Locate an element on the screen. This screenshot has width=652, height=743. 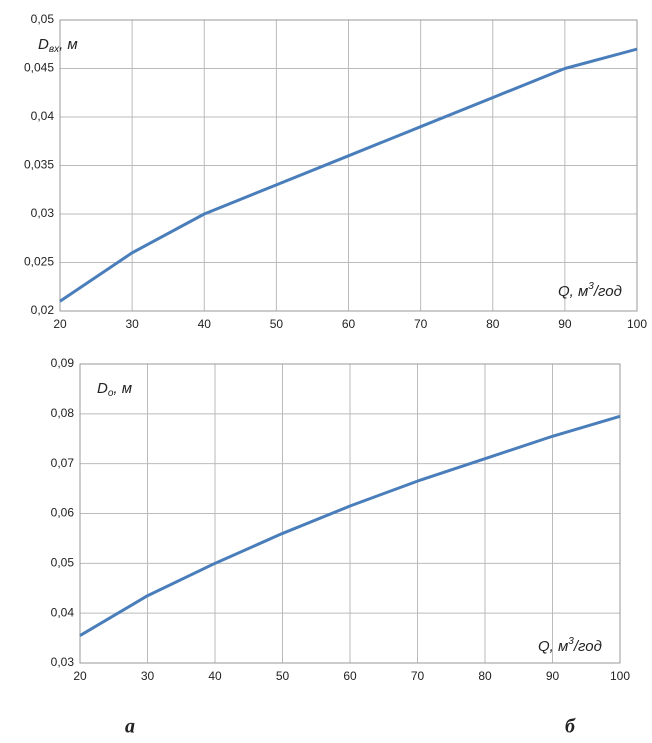
y-axis-label-sub: о is located at coordinates (111, 393).